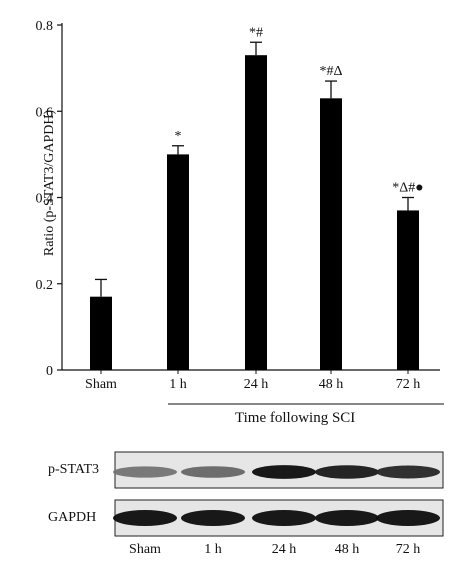 This screenshot has height=575, width=474. Describe the element at coordinates (45, 199) in the screenshot. I see `y-tick-label: 0.4` at that location.